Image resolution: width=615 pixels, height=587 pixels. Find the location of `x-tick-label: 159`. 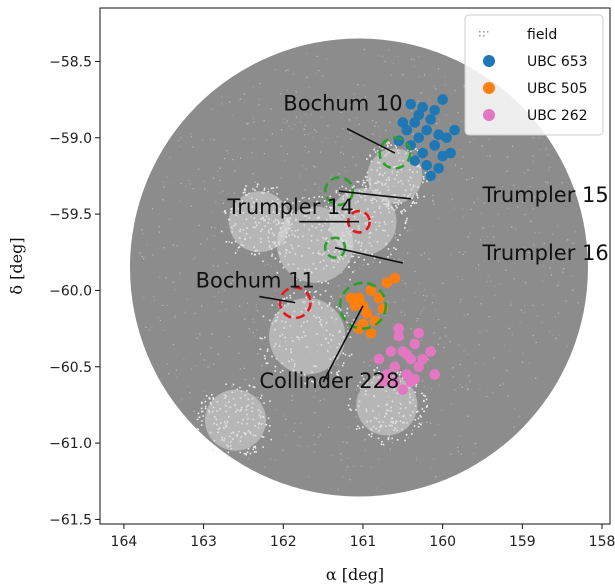

x-tick-label: 159 is located at coordinates (522, 542).